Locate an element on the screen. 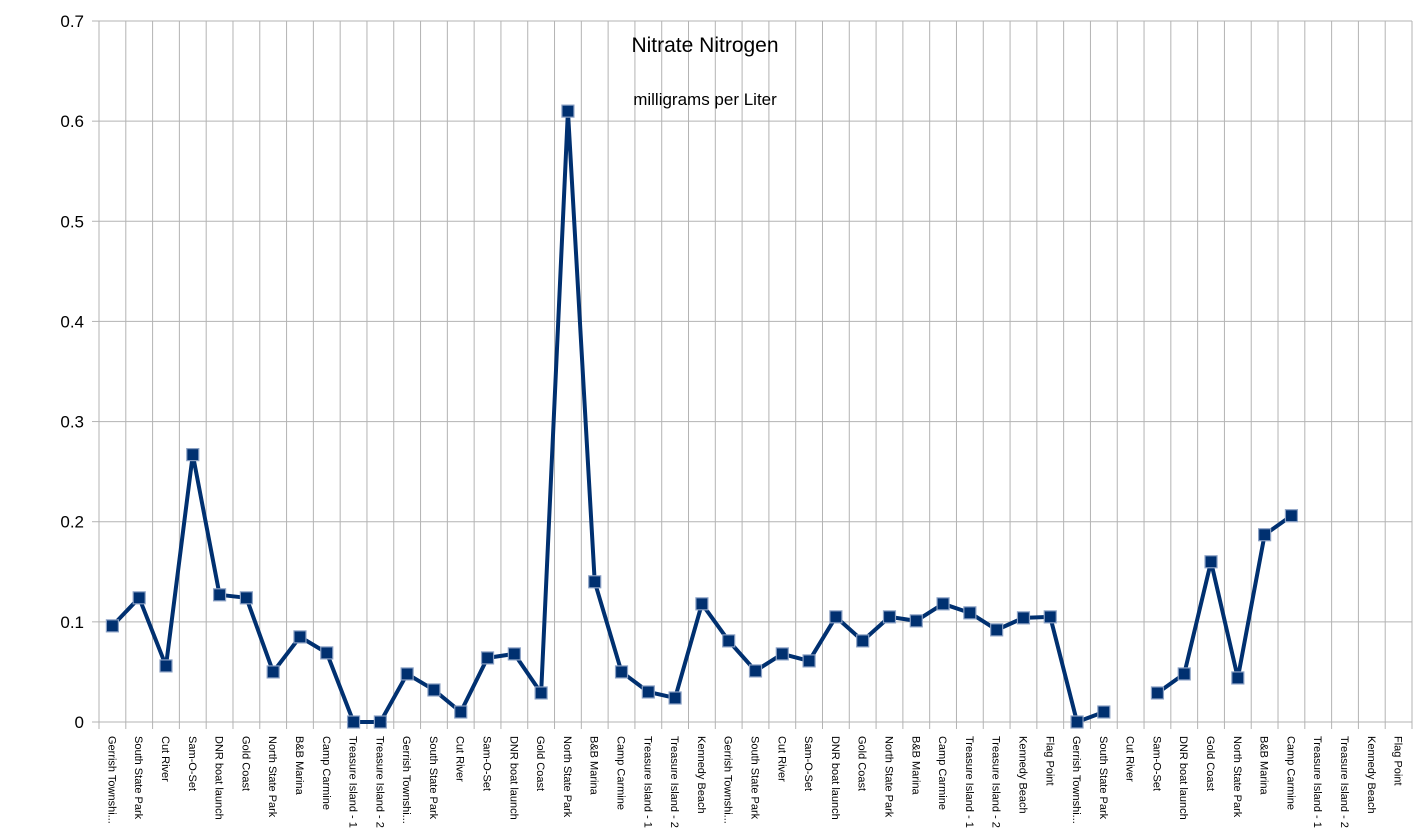  y-tick-label: 0.3 is located at coordinates (72, 422).